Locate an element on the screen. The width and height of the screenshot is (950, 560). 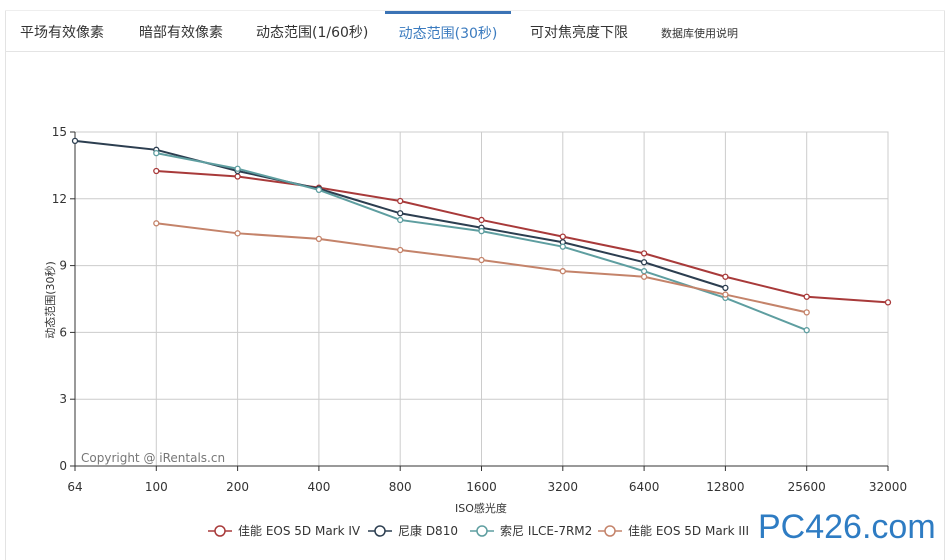
x-tick-label: 25600 is located at coordinates (807, 487).